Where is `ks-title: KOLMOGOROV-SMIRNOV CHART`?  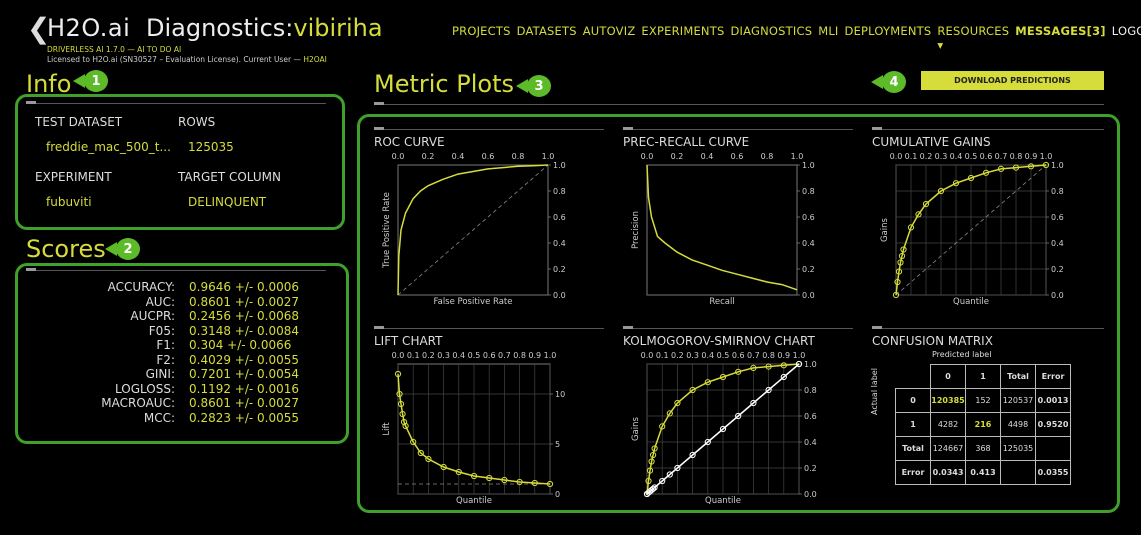 ks-title: KOLMOGOROV-SMIRNOV CHART is located at coordinates (719, 341).